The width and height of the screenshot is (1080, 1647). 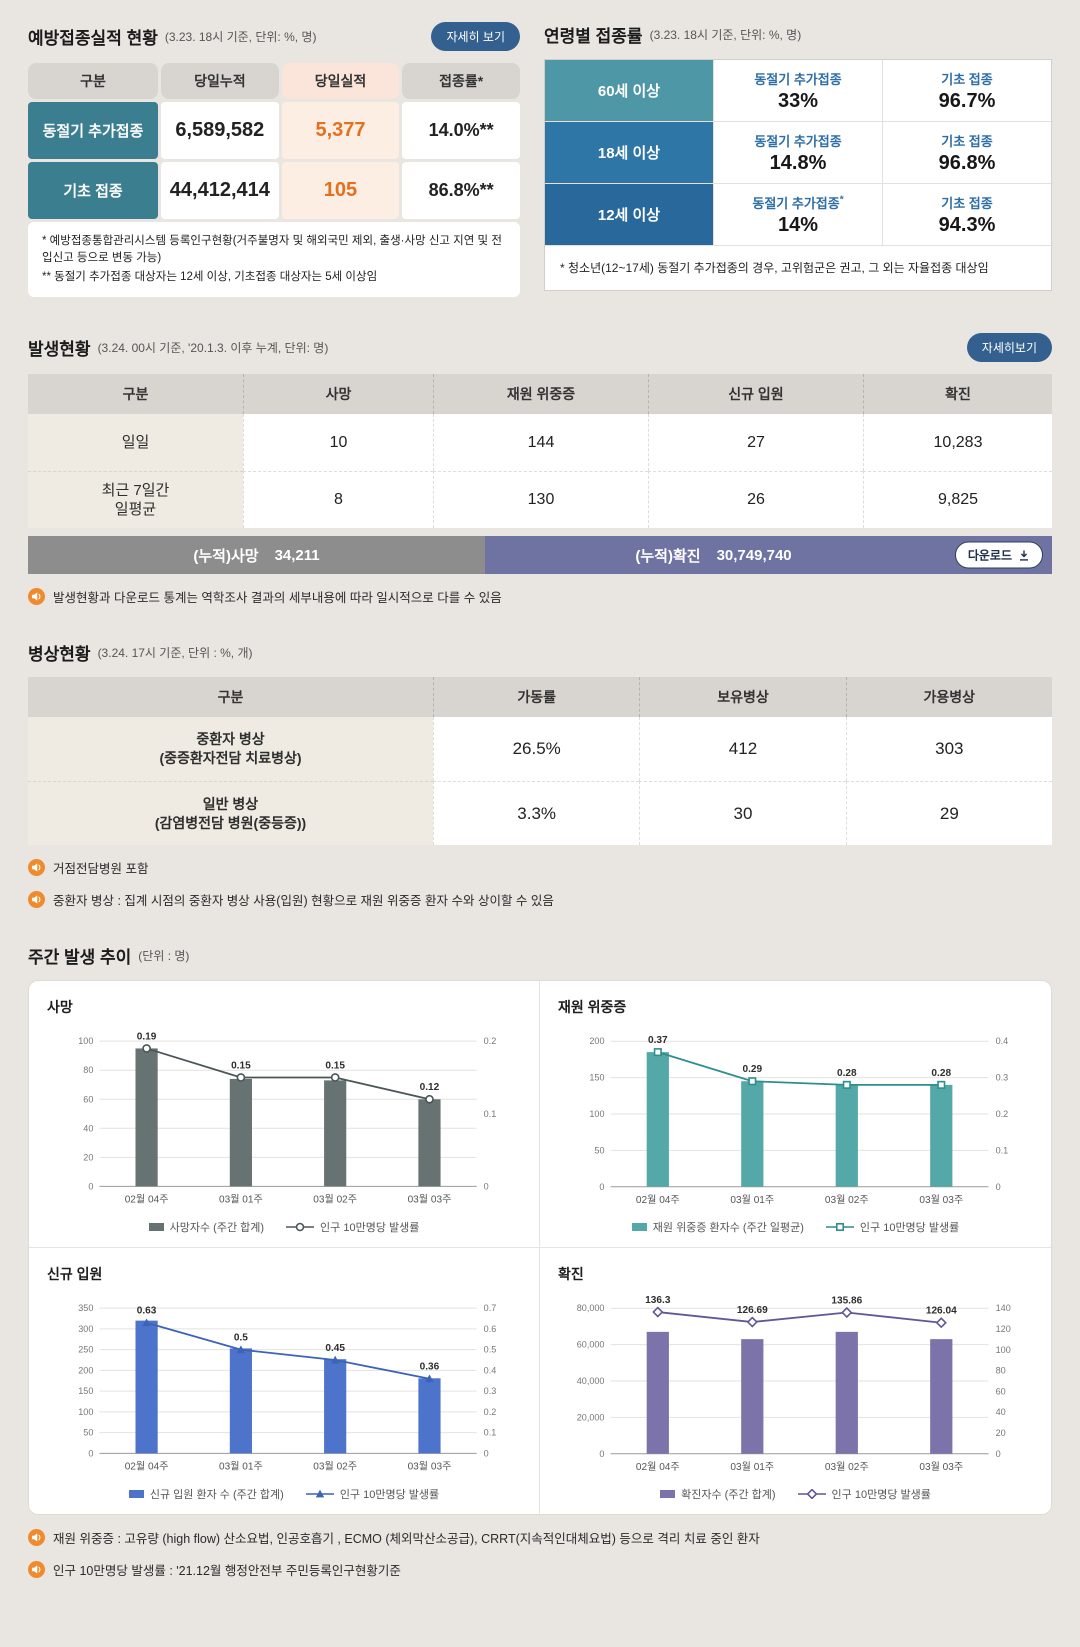 What do you see at coordinates (540, 652) in the screenshot?
I see `beds-header: 병상현황 (3.24. 17시 기준, 단위 : %, 개)` at bounding box center [540, 652].